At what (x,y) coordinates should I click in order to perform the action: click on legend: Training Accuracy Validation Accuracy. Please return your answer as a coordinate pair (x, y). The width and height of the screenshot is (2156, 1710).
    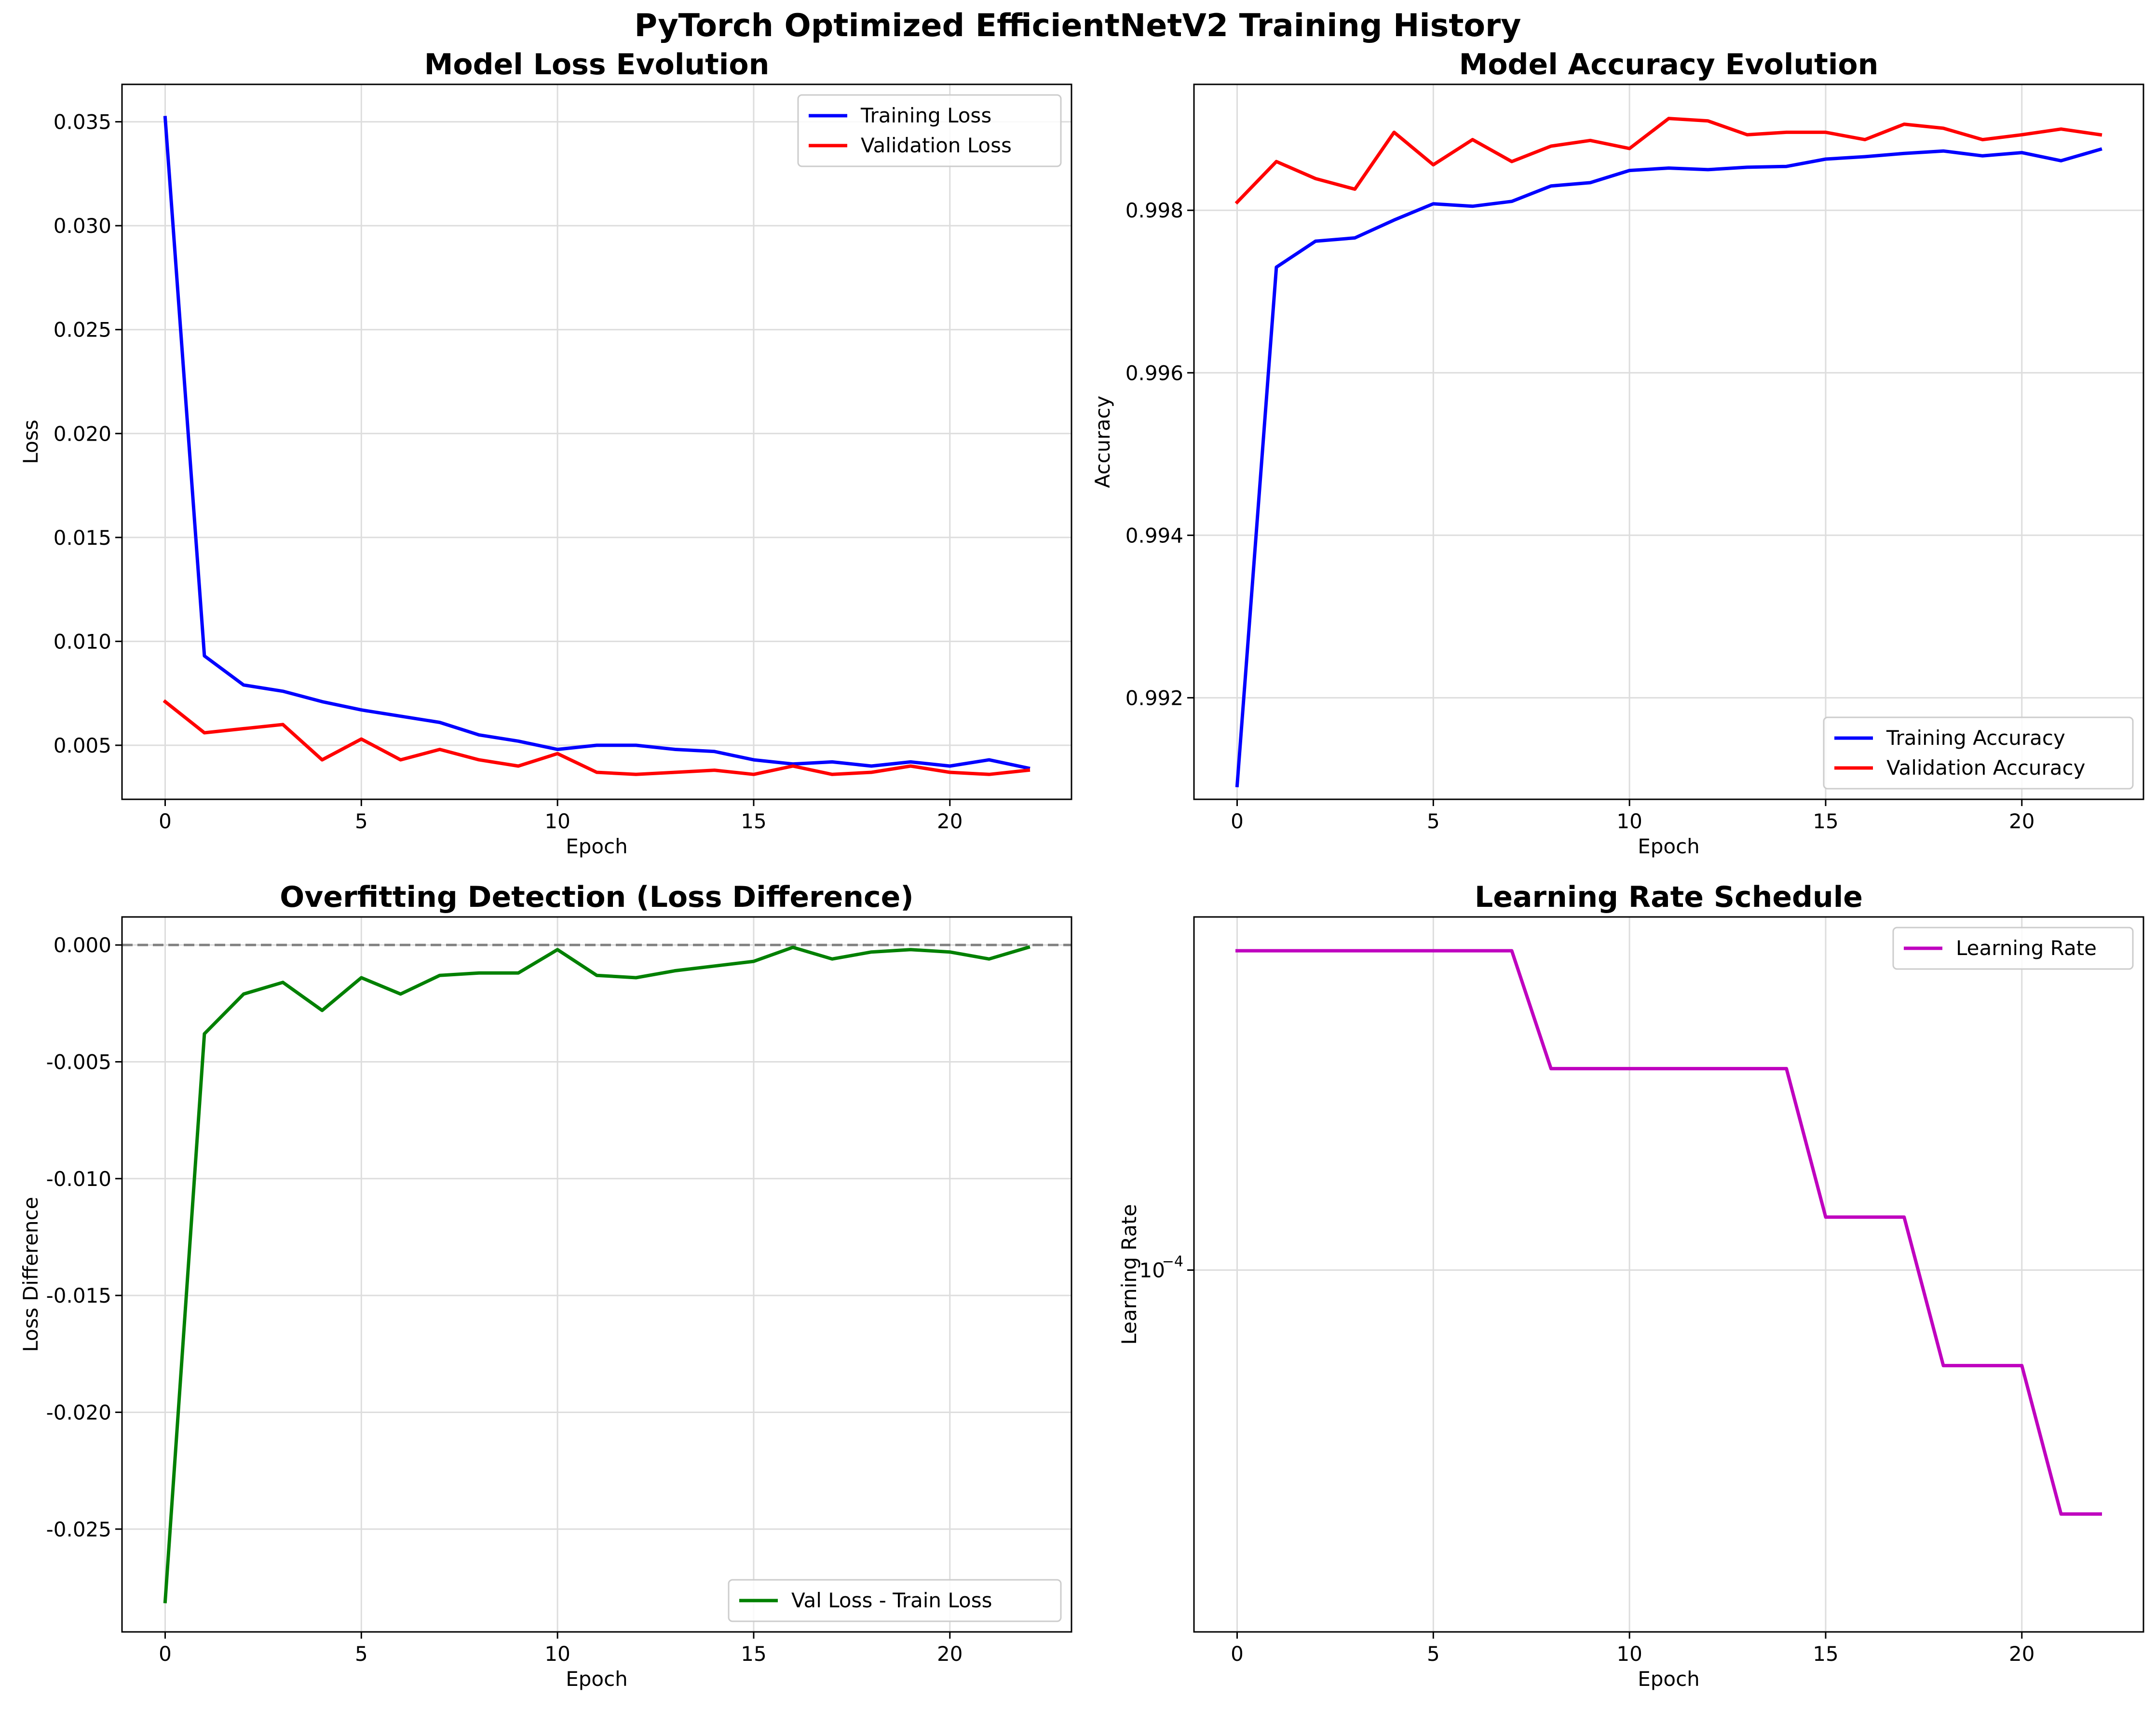
    Looking at the image, I should click on (1979, 753).